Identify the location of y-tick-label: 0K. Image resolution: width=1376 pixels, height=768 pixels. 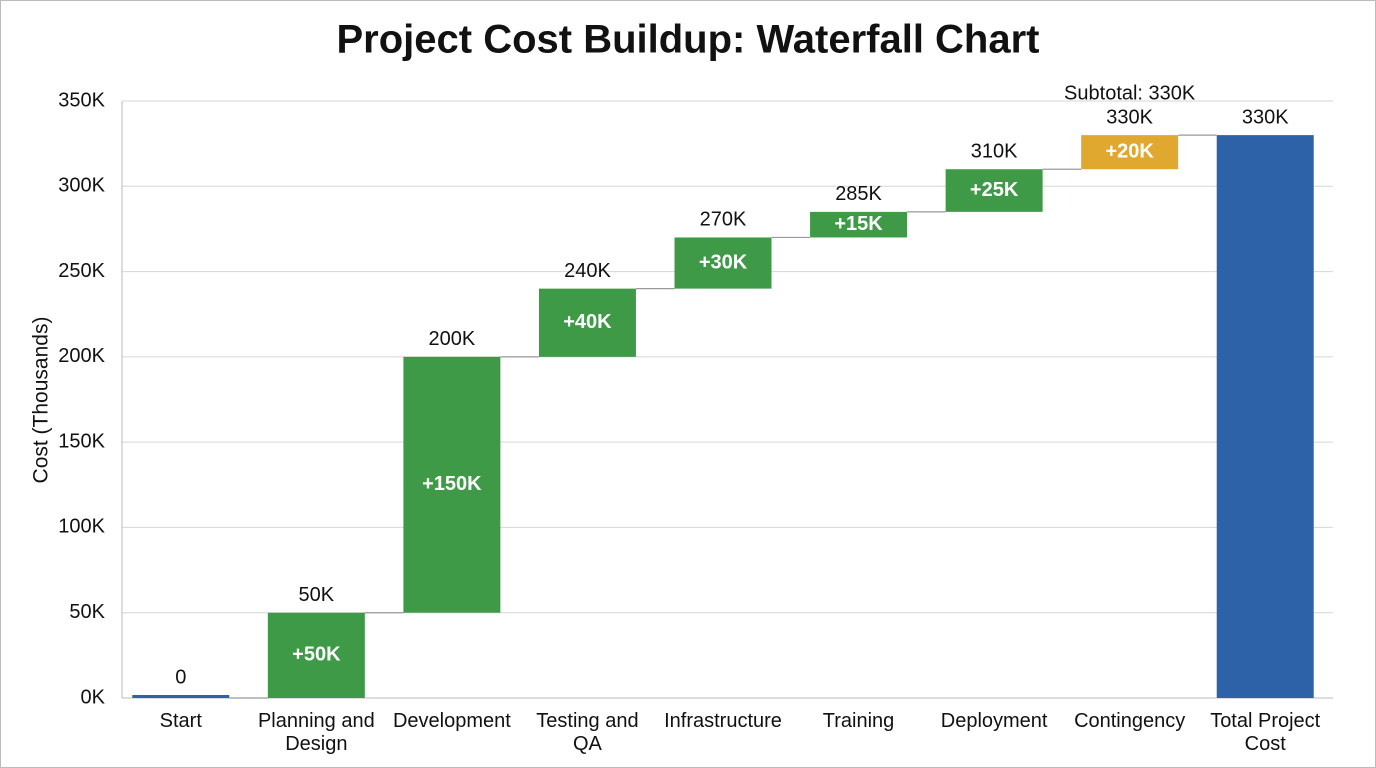
(93, 697).